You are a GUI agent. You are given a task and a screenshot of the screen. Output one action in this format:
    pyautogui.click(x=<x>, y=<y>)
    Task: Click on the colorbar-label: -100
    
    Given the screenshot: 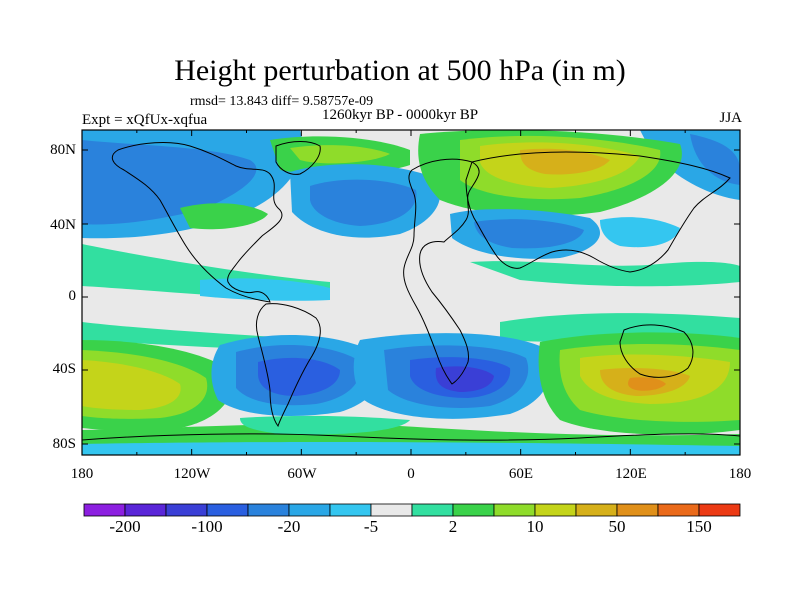 What is the action you would take?
    pyautogui.click(x=206, y=526)
    